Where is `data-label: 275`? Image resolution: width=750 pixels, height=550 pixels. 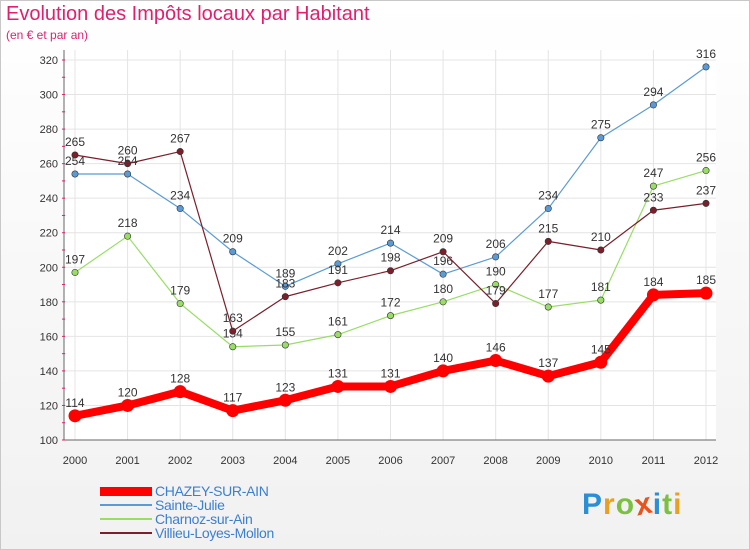
data-label: 275 is located at coordinates (601, 125).